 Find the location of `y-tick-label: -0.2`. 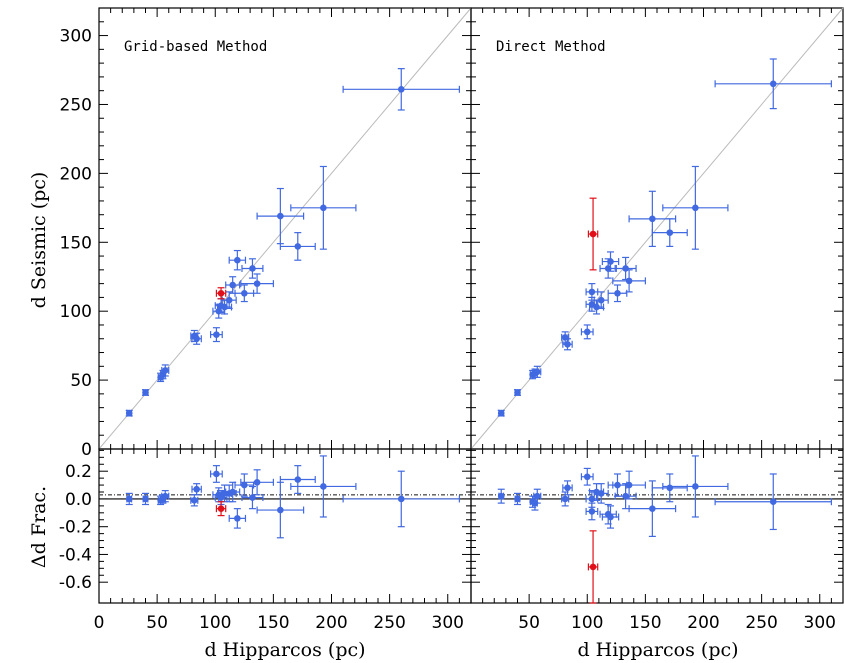

y-tick-label: -0.2 is located at coordinates (75, 528).